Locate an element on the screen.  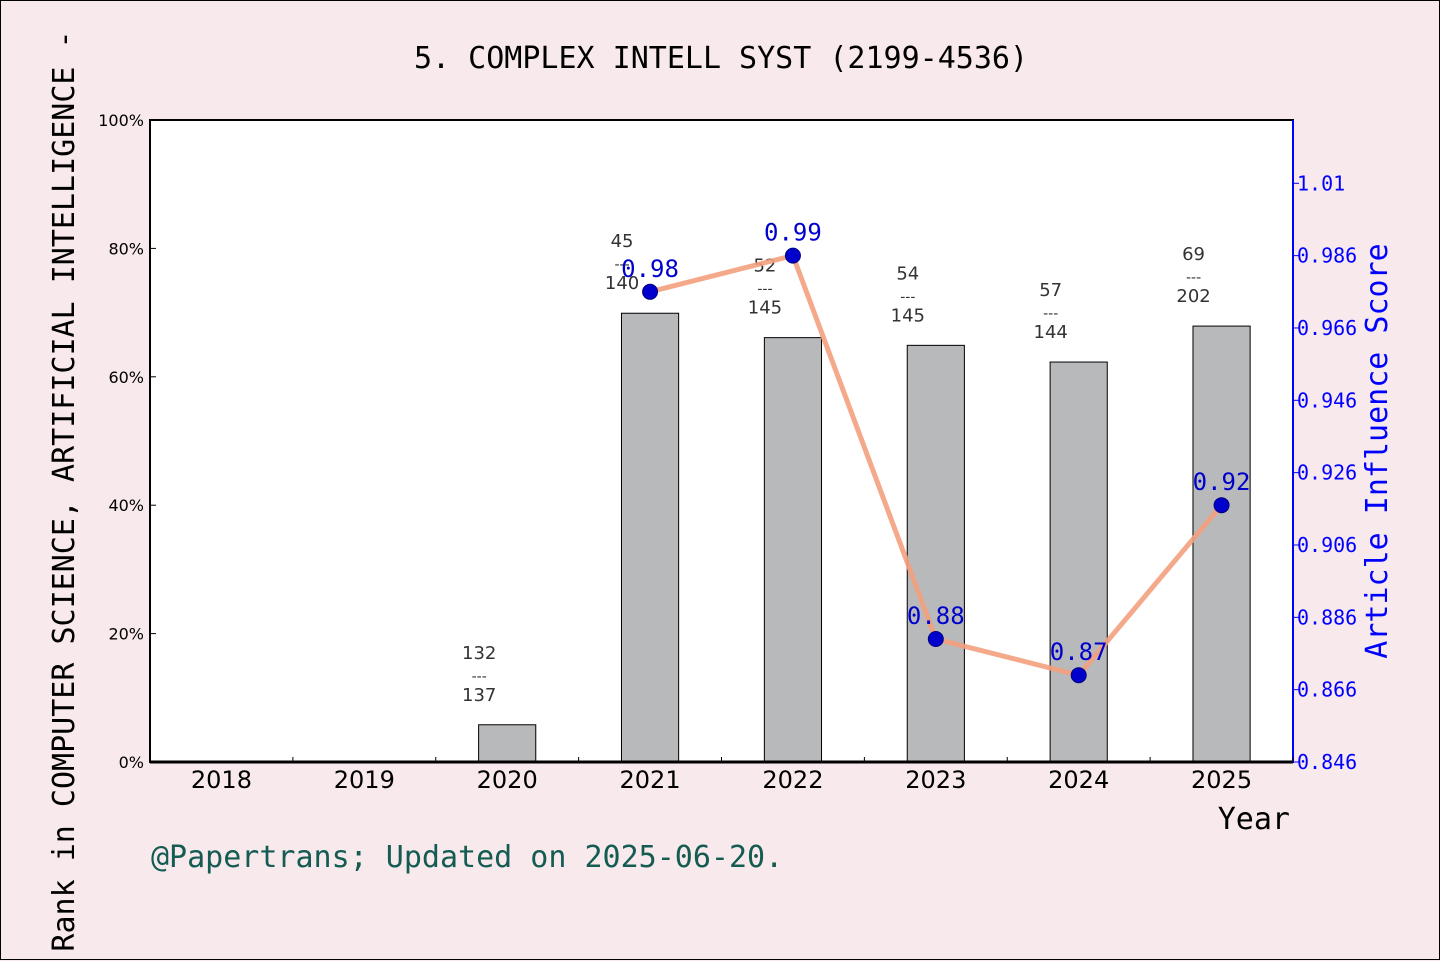
right-tick-label: 0.926 is located at coordinates (1327, 473).